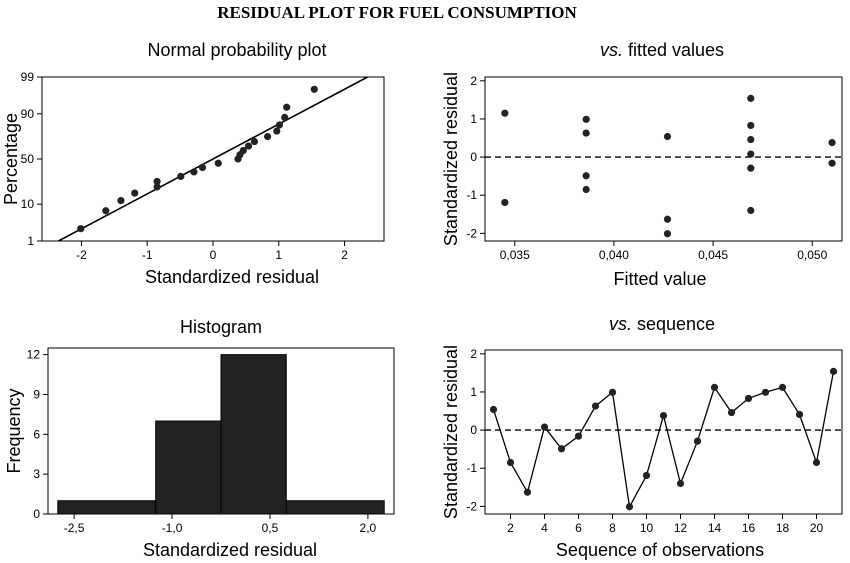 The height and width of the screenshot is (563, 850). What do you see at coordinates (28, 159) in the screenshot?
I see `y-tick-label: 50` at bounding box center [28, 159].